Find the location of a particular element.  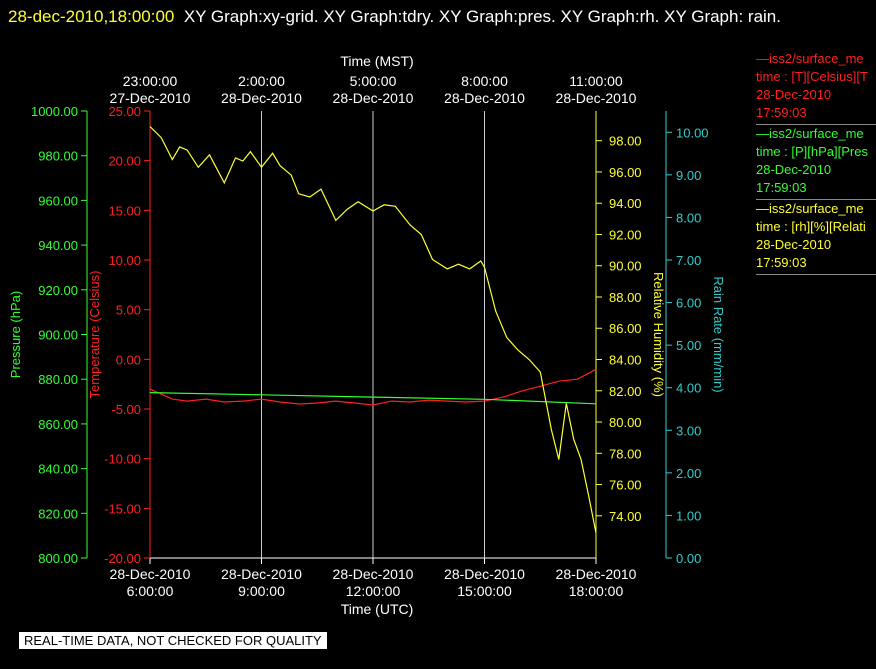

x-bottom-axis-label: Time (UTC) is located at coordinates (377, 609).